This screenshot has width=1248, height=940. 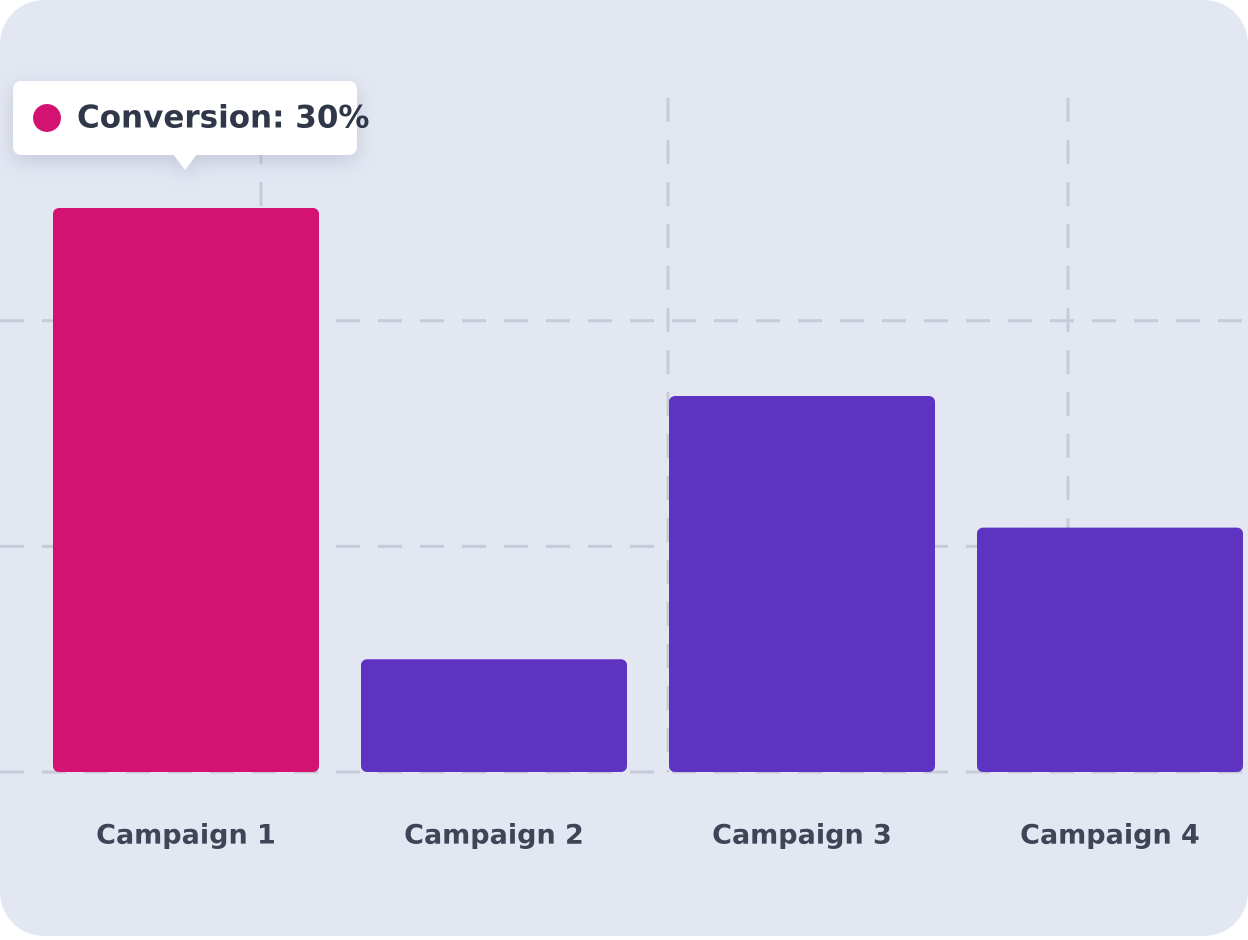 What do you see at coordinates (47, 118) in the screenshot?
I see `tooltip-dot` at bounding box center [47, 118].